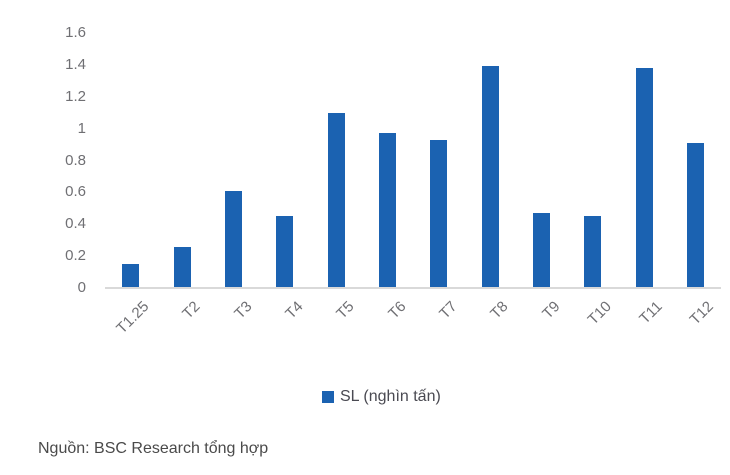 This screenshot has height=475, width=730. What do you see at coordinates (182, 267) in the screenshot?
I see `bar-T2` at bounding box center [182, 267].